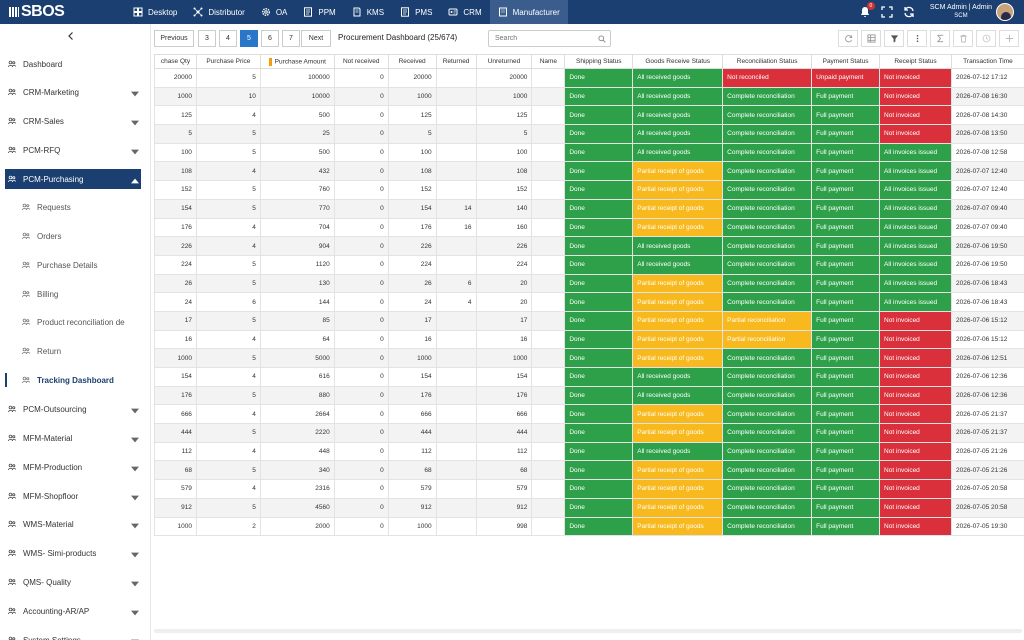 The height and width of the screenshot is (640, 1024). I want to click on fullscreen-icon, so click(887, 12).